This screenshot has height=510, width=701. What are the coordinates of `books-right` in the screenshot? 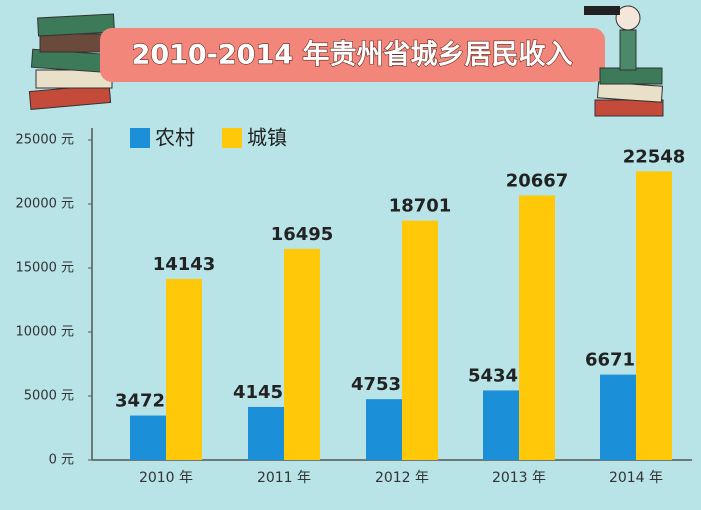 It's located at (624, 61).